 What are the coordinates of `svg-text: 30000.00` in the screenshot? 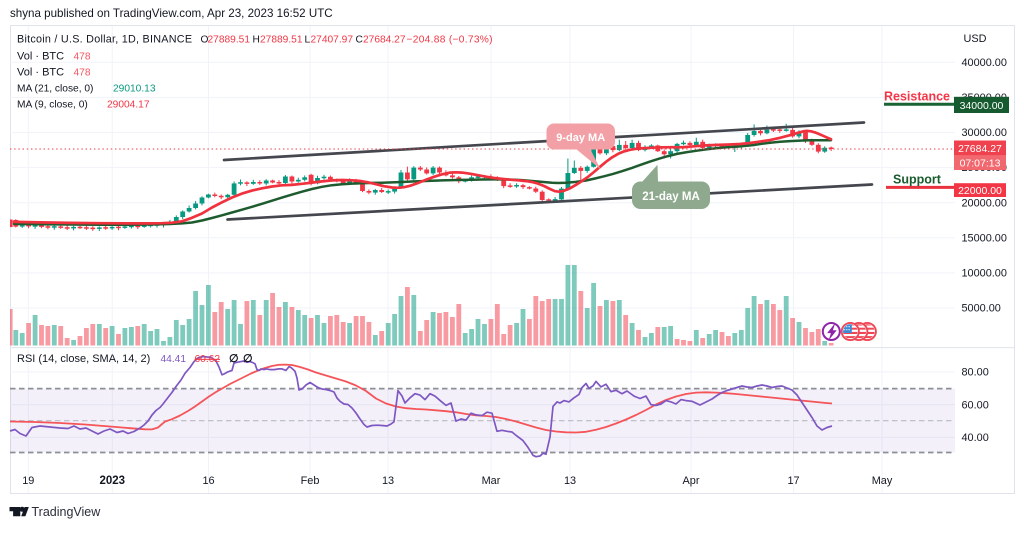 It's located at (984, 133).